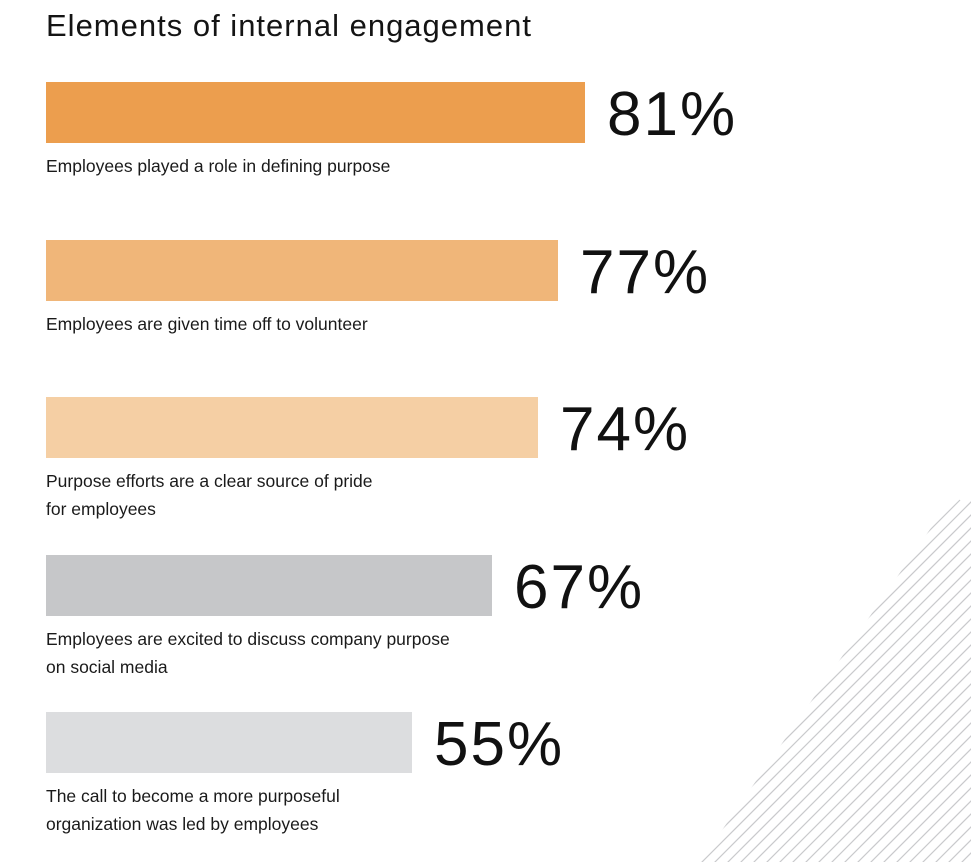 The width and height of the screenshot is (971, 862). What do you see at coordinates (672, 114) in the screenshot?
I see `bar-value-label: 81%` at bounding box center [672, 114].